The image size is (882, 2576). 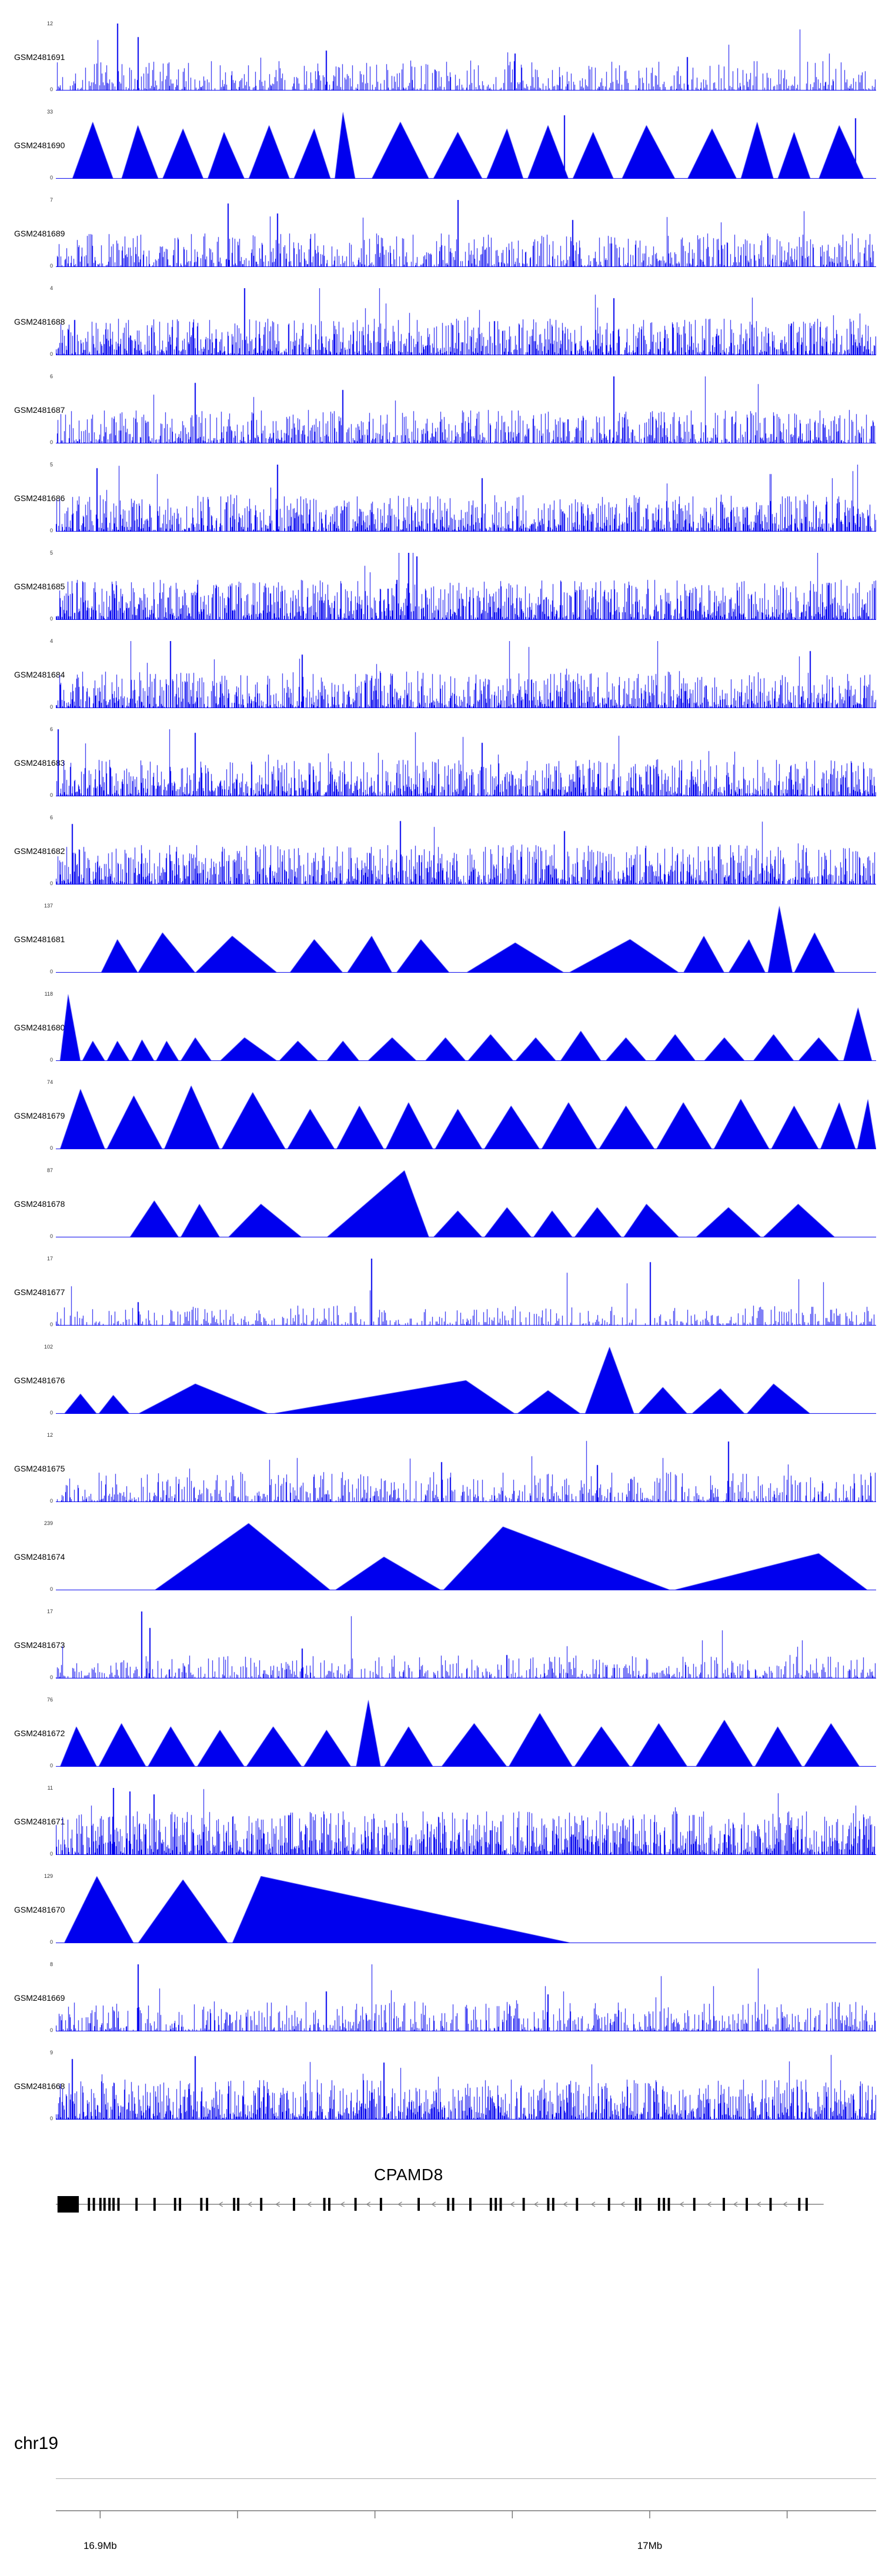 I want to click on gene-name-row: CPAMD8, so click(x=466, y=2175).